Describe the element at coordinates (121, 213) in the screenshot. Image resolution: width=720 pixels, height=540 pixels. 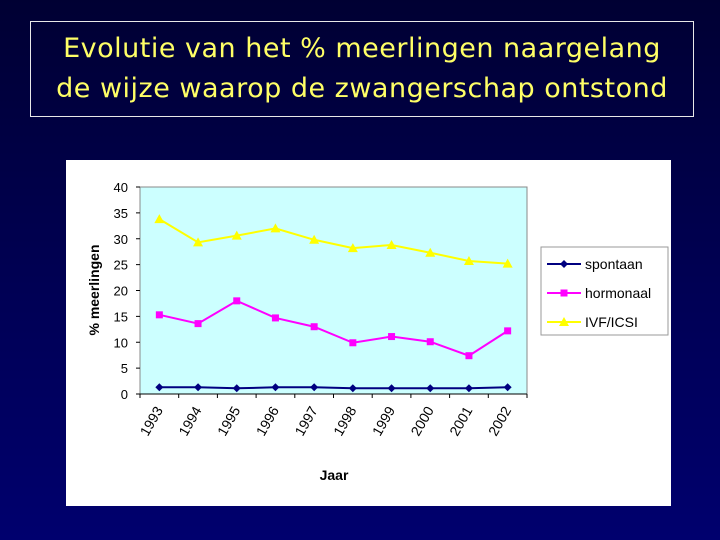
I see `y-tick-label: 35` at that location.